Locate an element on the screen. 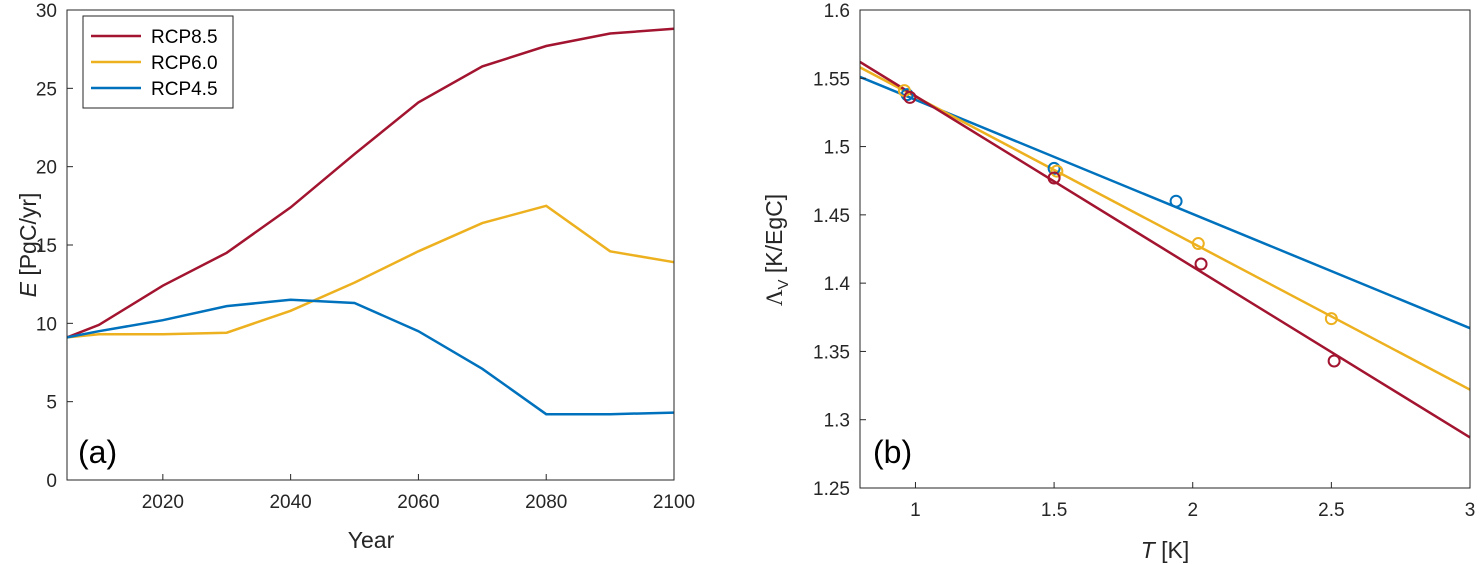  y-tick-label: 1.25 is located at coordinates (831, 489).